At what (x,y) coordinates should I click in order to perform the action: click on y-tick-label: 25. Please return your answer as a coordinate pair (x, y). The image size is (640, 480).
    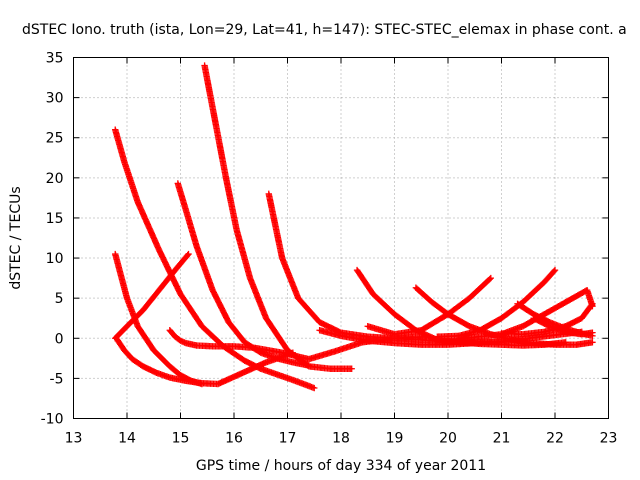
    Looking at the image, I should click on (55, 139).